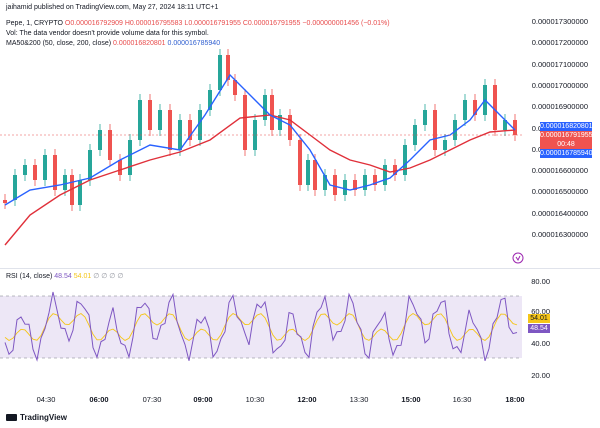  Describe the element at coordinates (540, 281) in the screenshot. I see `rsi-axis-label: 80.00` at that location.